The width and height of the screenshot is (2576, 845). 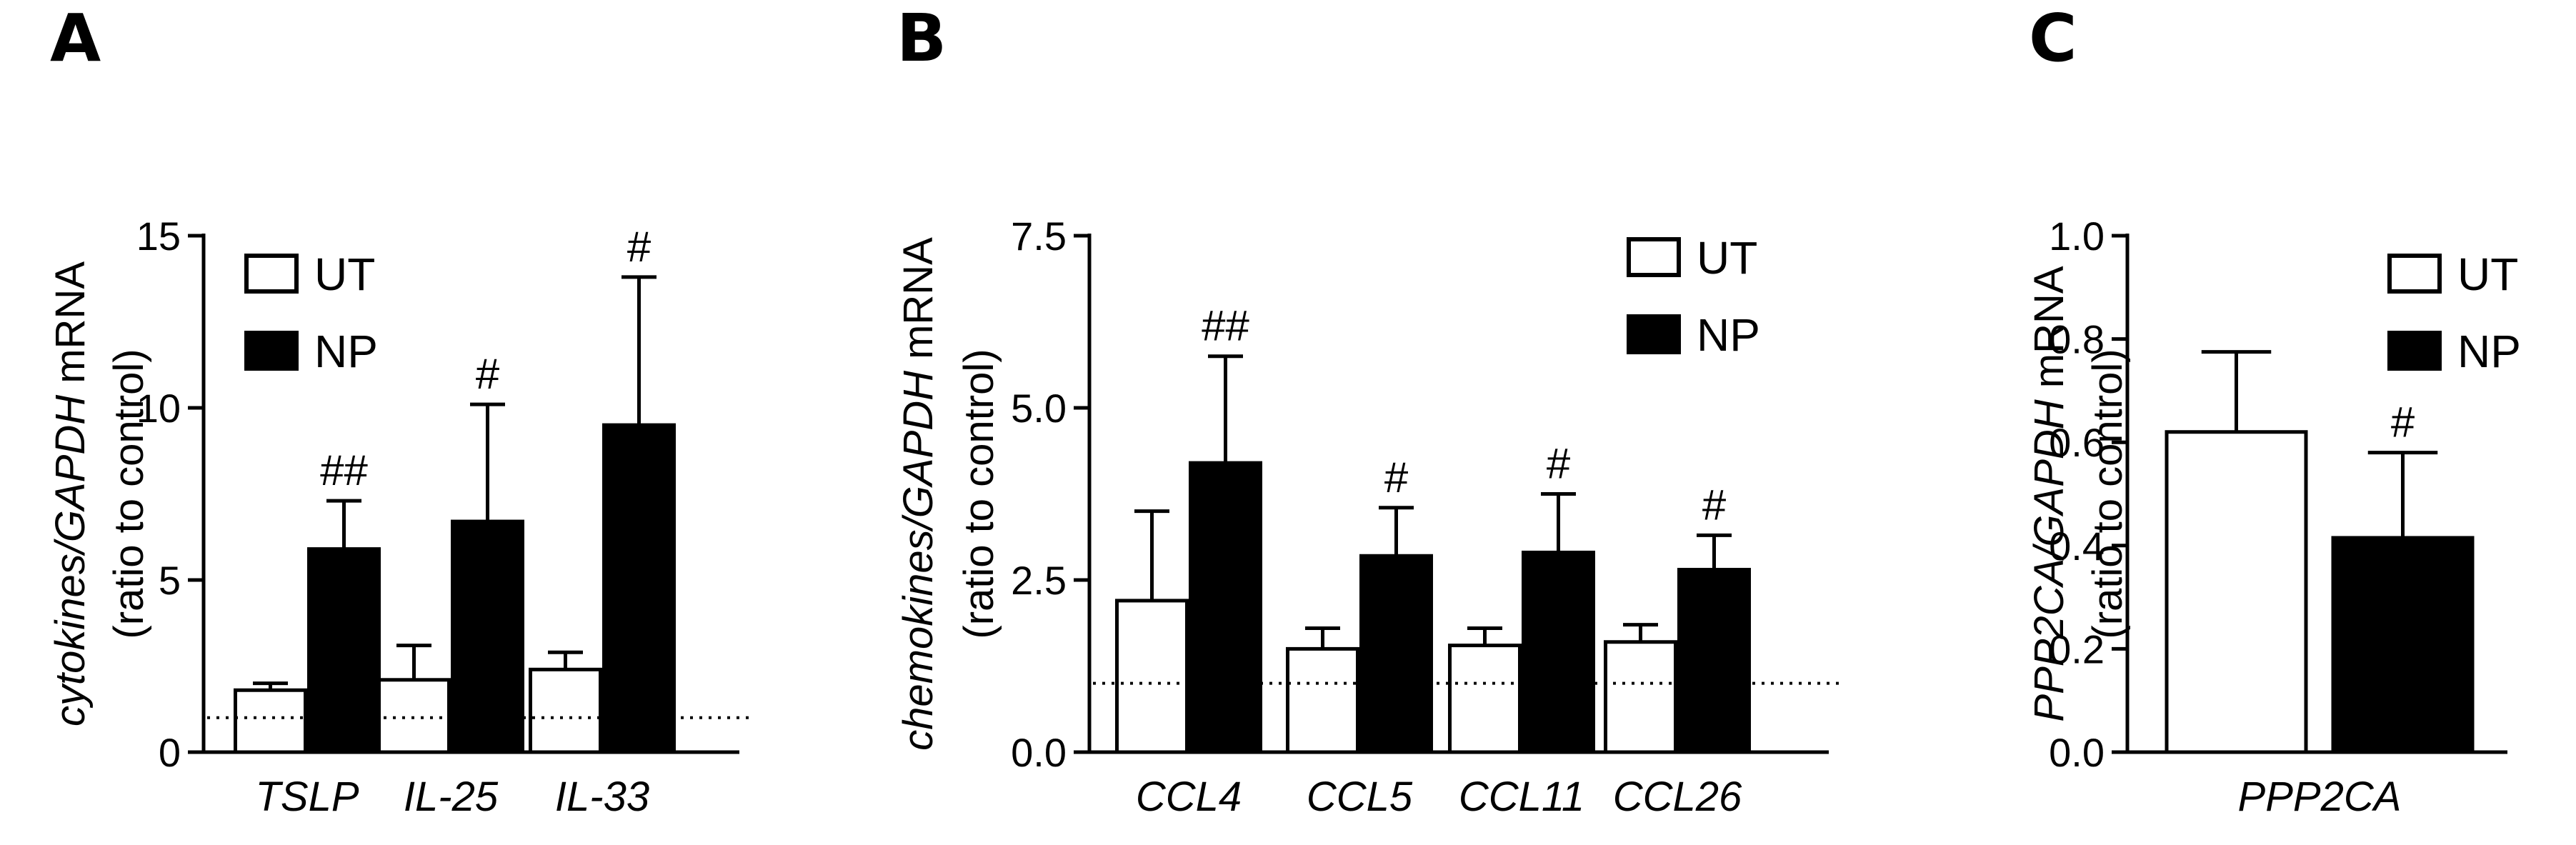 I want to click on bar-ut-ppp2ca, so click(x=2236, y=592).